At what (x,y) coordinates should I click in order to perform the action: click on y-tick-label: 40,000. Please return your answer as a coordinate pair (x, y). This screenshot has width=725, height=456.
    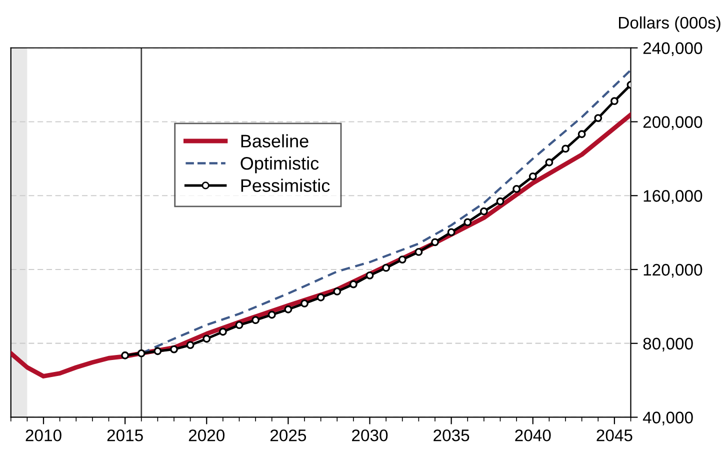
    Looking at the image, I should click on (667, 419).